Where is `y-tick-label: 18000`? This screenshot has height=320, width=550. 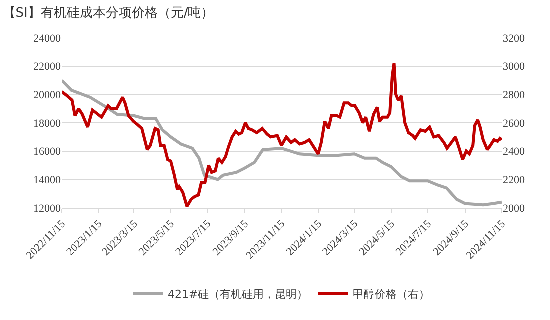 y-tick-label: 18000 is located at coordinates (48, 124).